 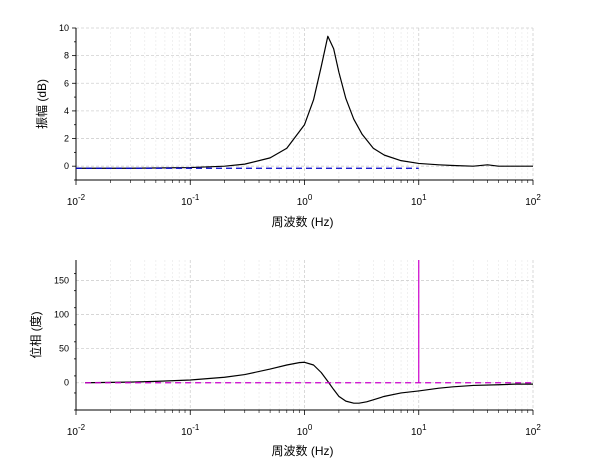 I want to click on y-axis-title: 振幅 (dB), so click(x=41, y=104).